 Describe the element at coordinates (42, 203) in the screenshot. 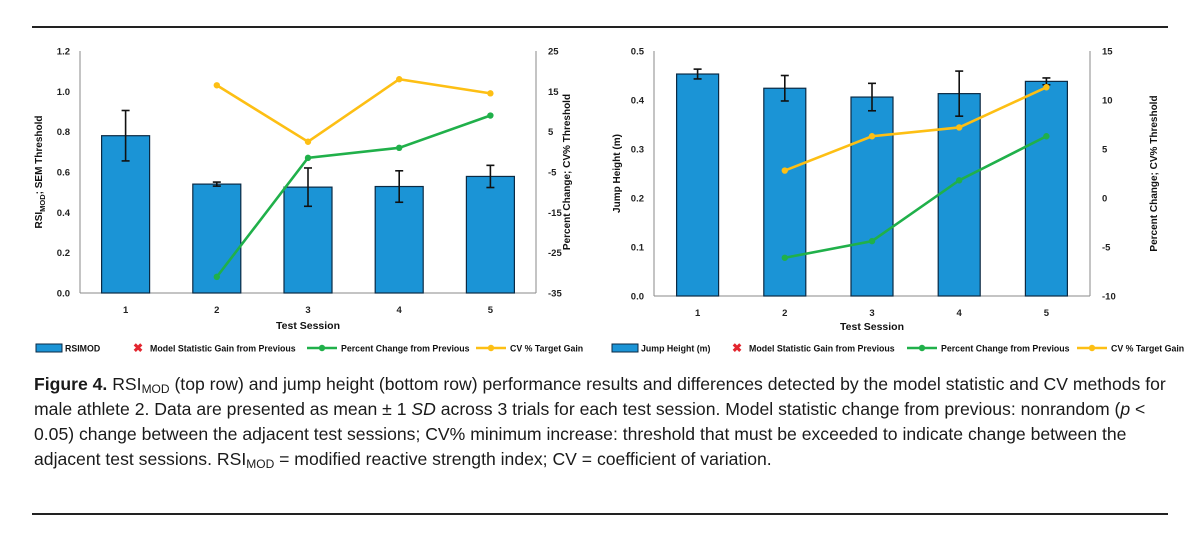

I see `y-axis-title-sub: MOD` at that location.